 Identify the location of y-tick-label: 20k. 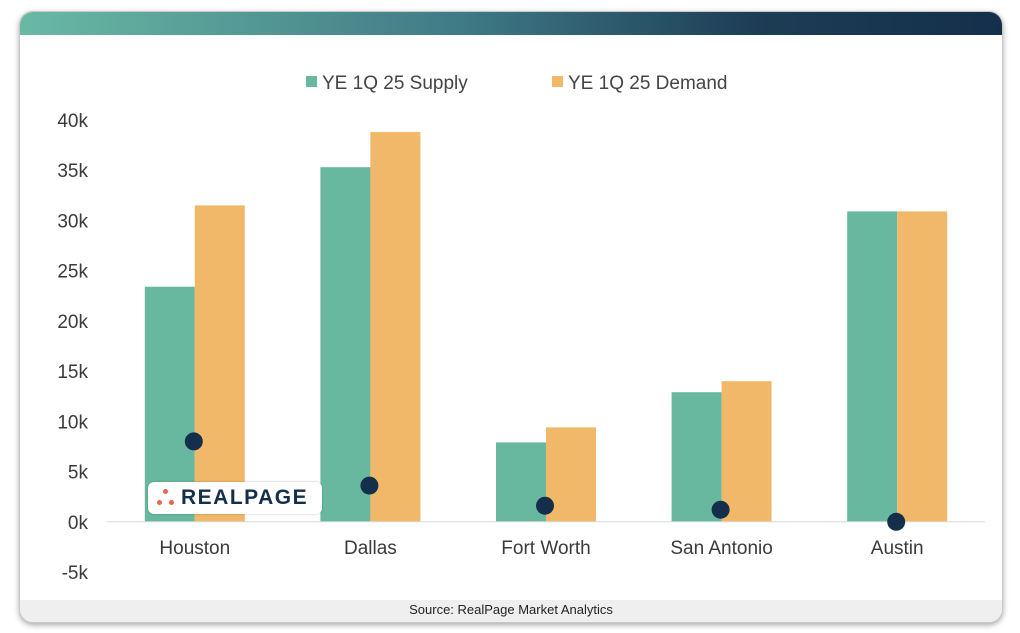
(72, 322).